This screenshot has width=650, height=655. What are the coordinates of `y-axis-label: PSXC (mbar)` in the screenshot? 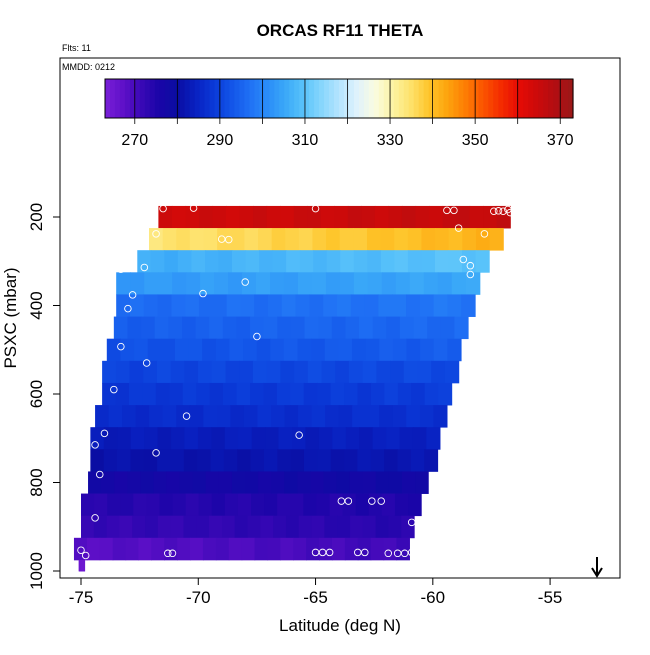 It's located at (10, 317).